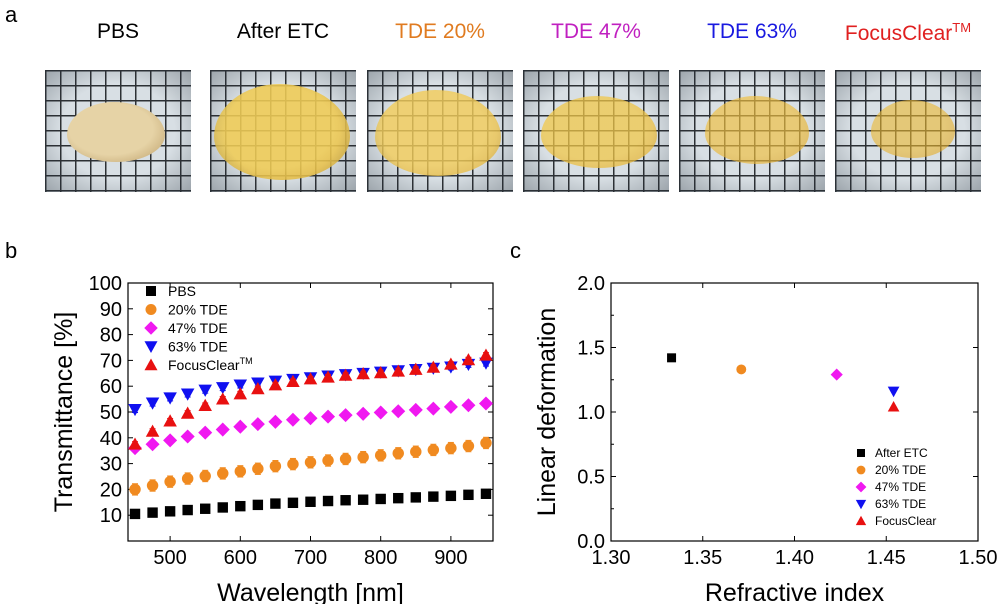 This screenshot has height=604, width=997. I want to click on legend-label: FocusClear, so click(905, 521).